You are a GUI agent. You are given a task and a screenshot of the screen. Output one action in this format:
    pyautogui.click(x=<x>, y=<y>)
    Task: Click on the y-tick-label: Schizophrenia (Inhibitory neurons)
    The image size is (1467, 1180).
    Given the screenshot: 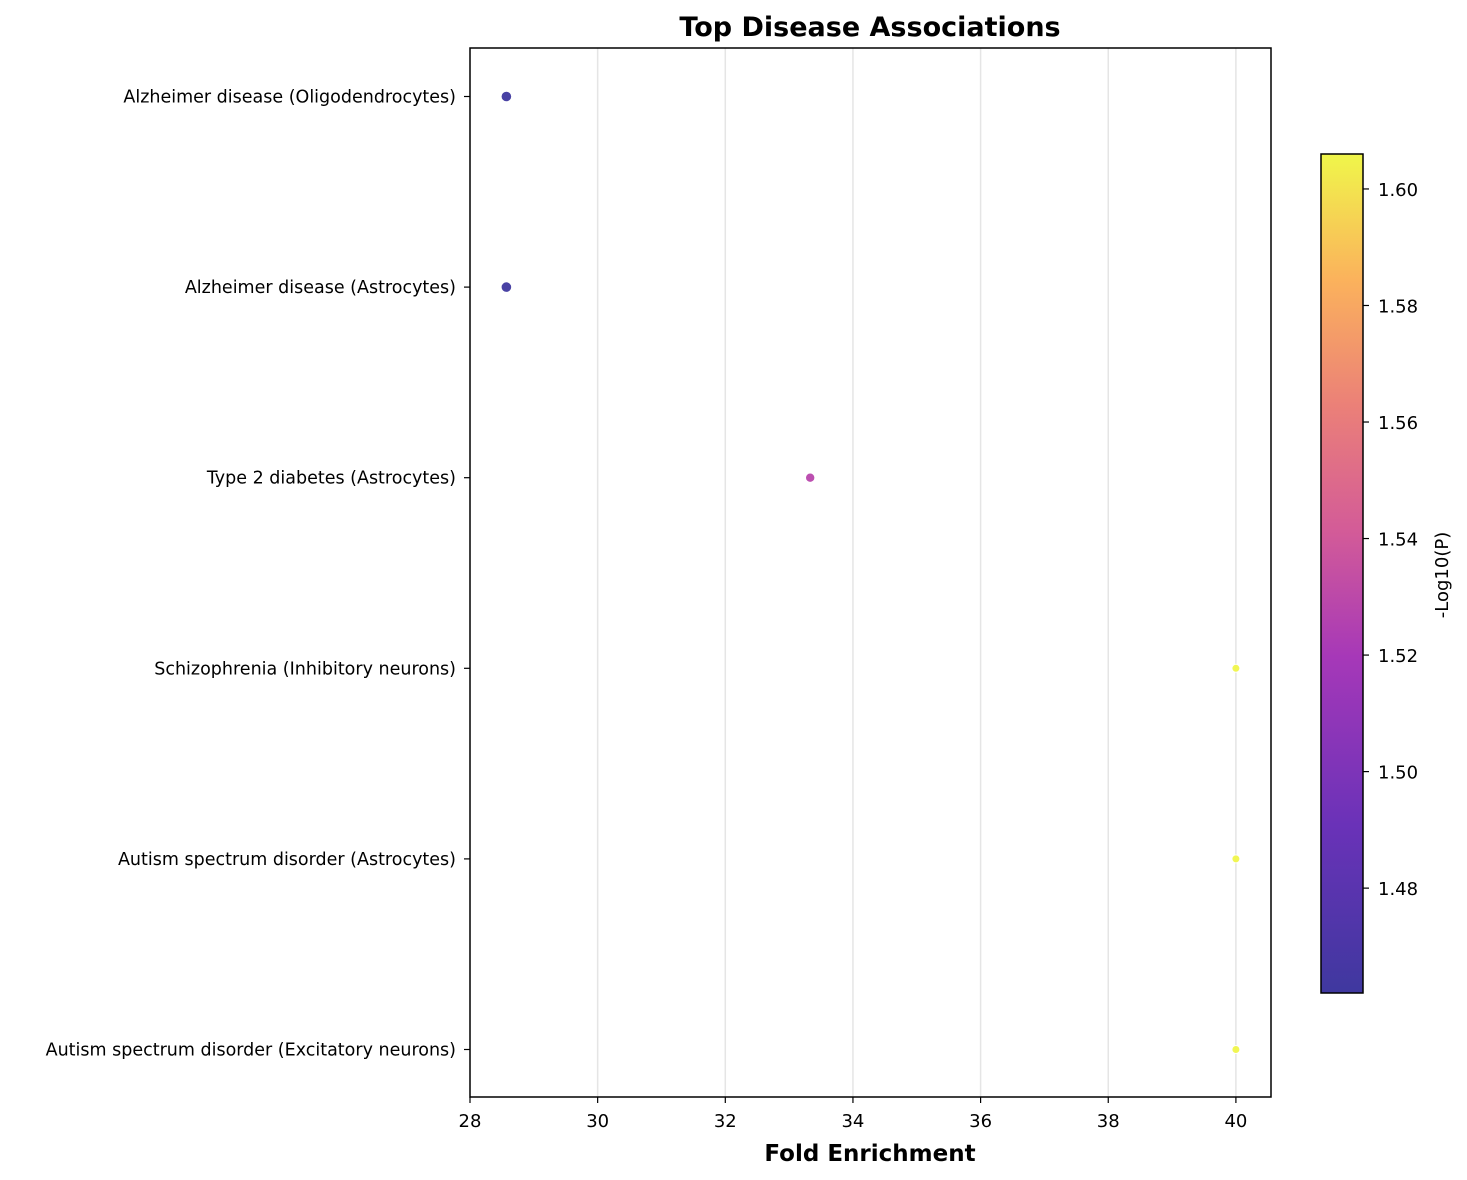 What is the action you would take?
    pyautogui.click(x=305, y=669)
    